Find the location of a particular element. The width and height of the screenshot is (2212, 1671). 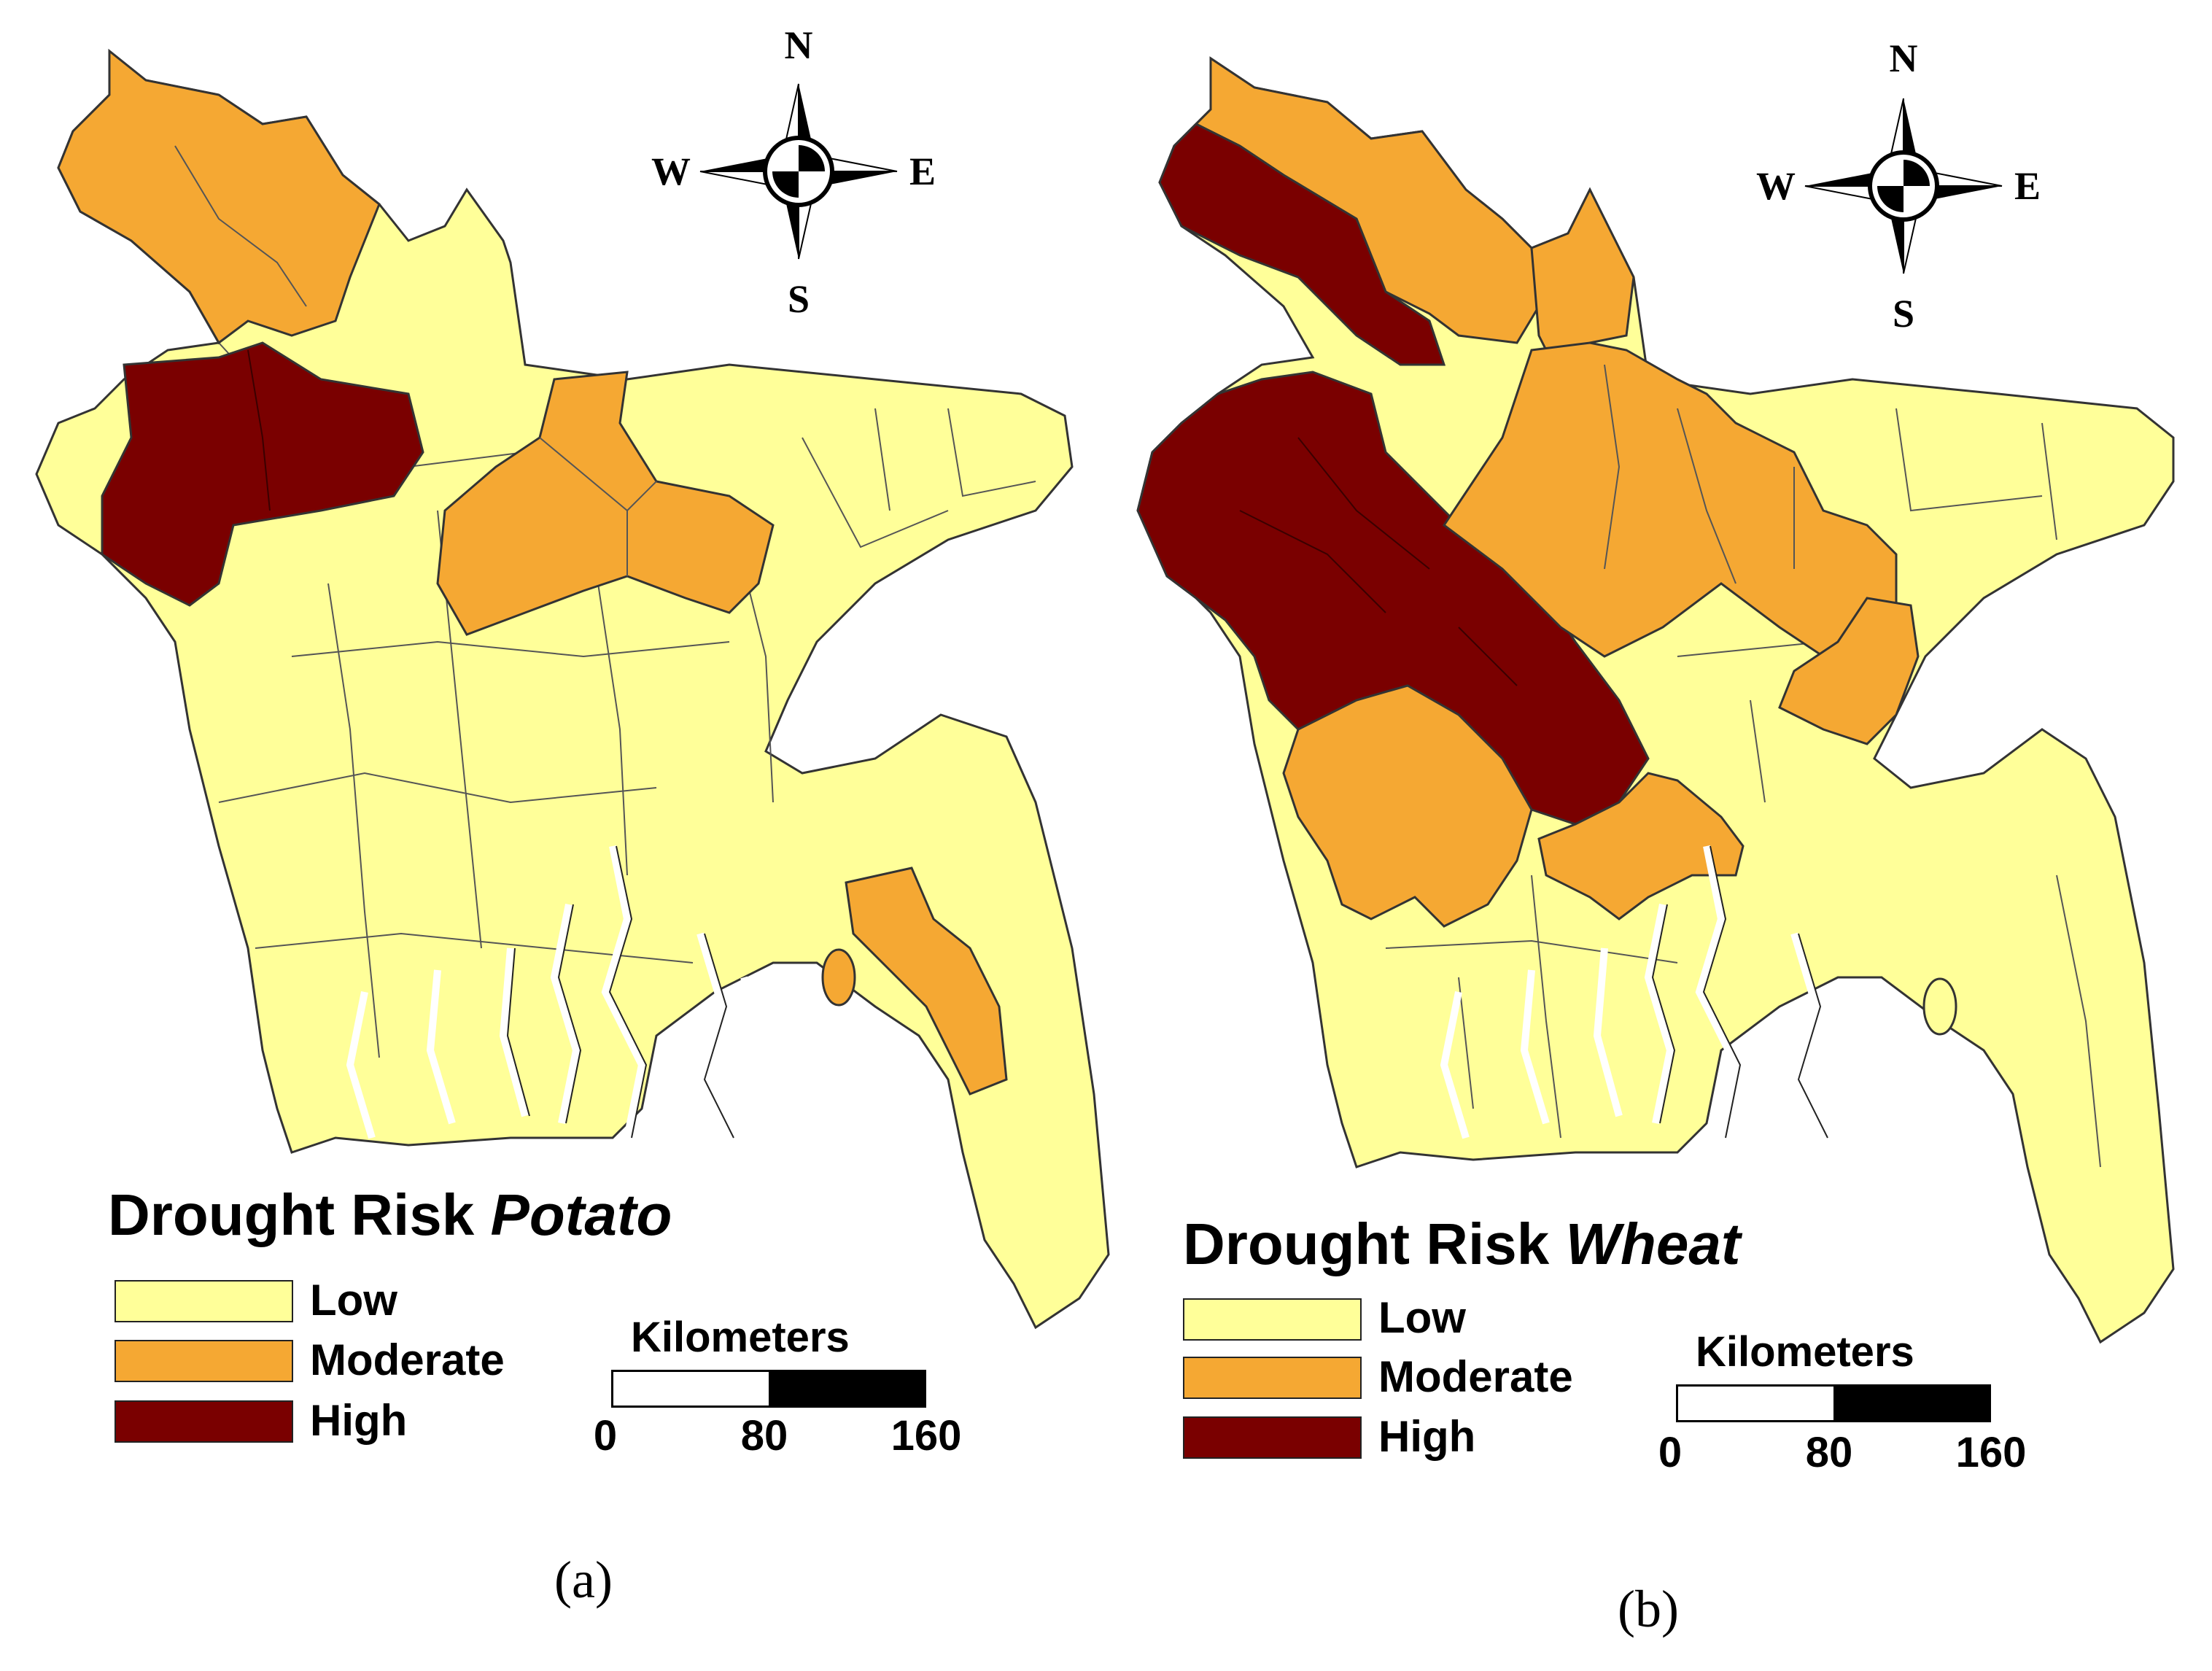

scale-seg-white-b is located at coordinates (1756, 1403).